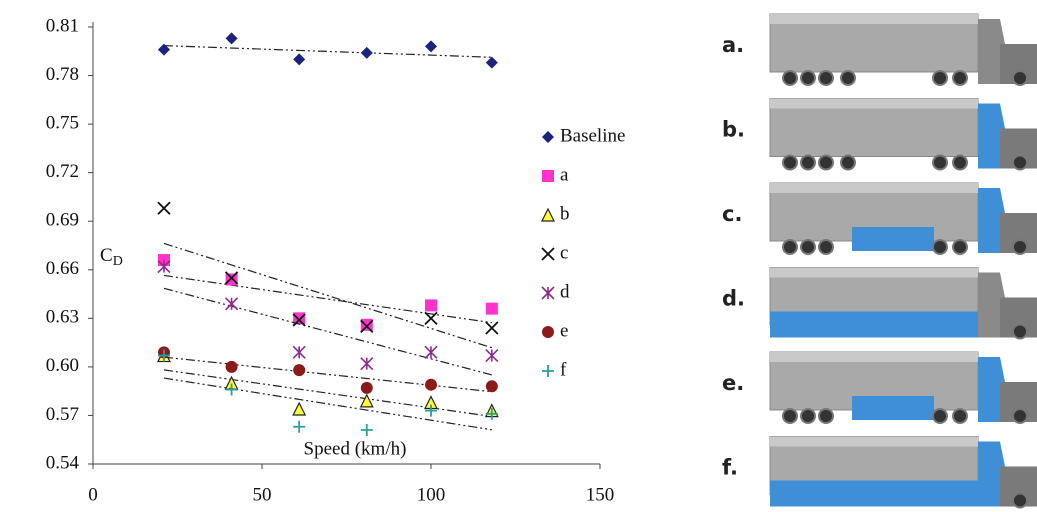 The width and height of the screenshot is (1037, 512). Describe the element at coordinates (62, 122) in the screenshot. I see `y-tick-label: 0.75` at that location.